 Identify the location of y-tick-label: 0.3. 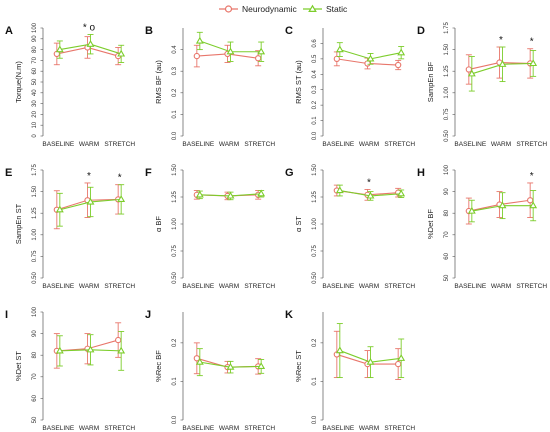
(315, 89).